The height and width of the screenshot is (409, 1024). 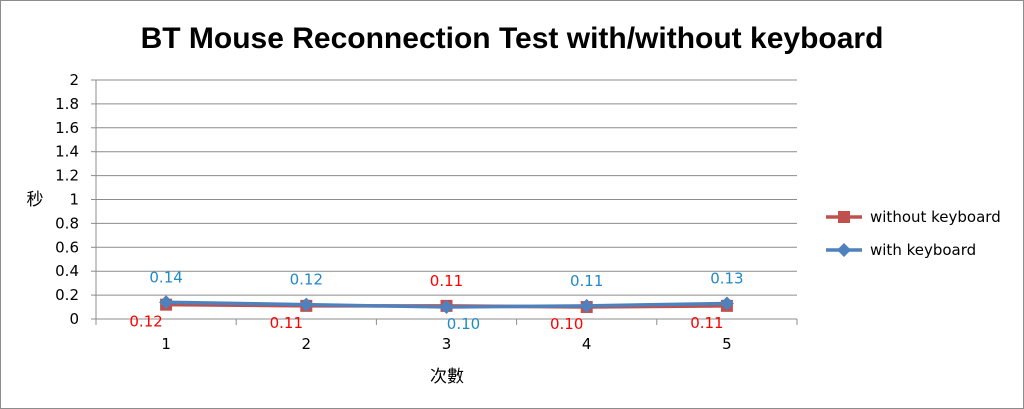 I want to click on y-tick-label: 2, so click(x=74, y=80).